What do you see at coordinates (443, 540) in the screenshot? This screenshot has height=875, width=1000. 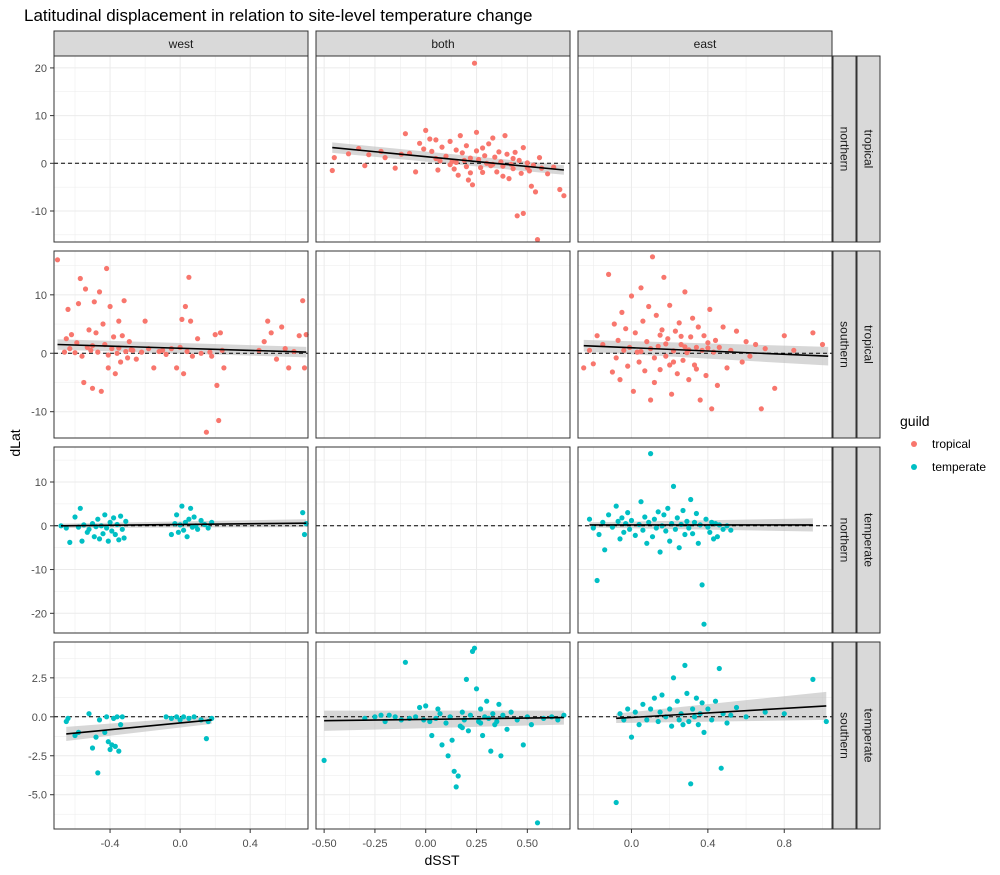 I see `panel-r2-c1` at bounding box center [443, 540].